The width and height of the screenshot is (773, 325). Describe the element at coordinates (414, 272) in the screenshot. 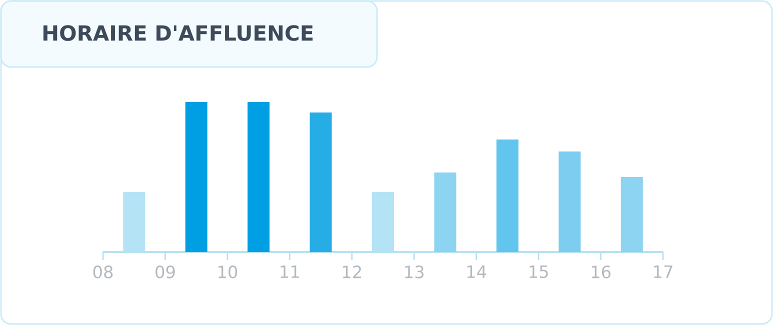

I see `x-tick-label: 13` at that location.